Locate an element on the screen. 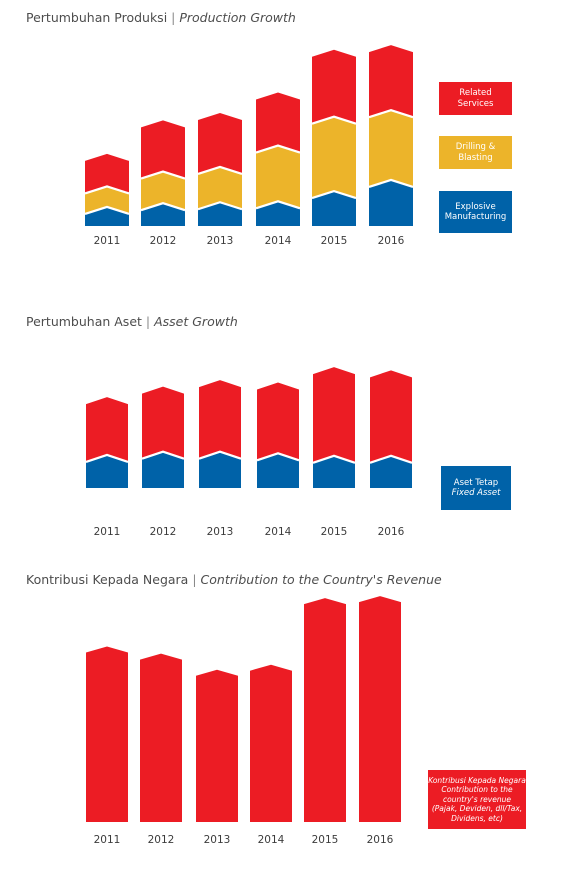 The height and width of the screenshot is (876, 581). tick-label-production-2011: 2011 is located at coordinates (107, 241).